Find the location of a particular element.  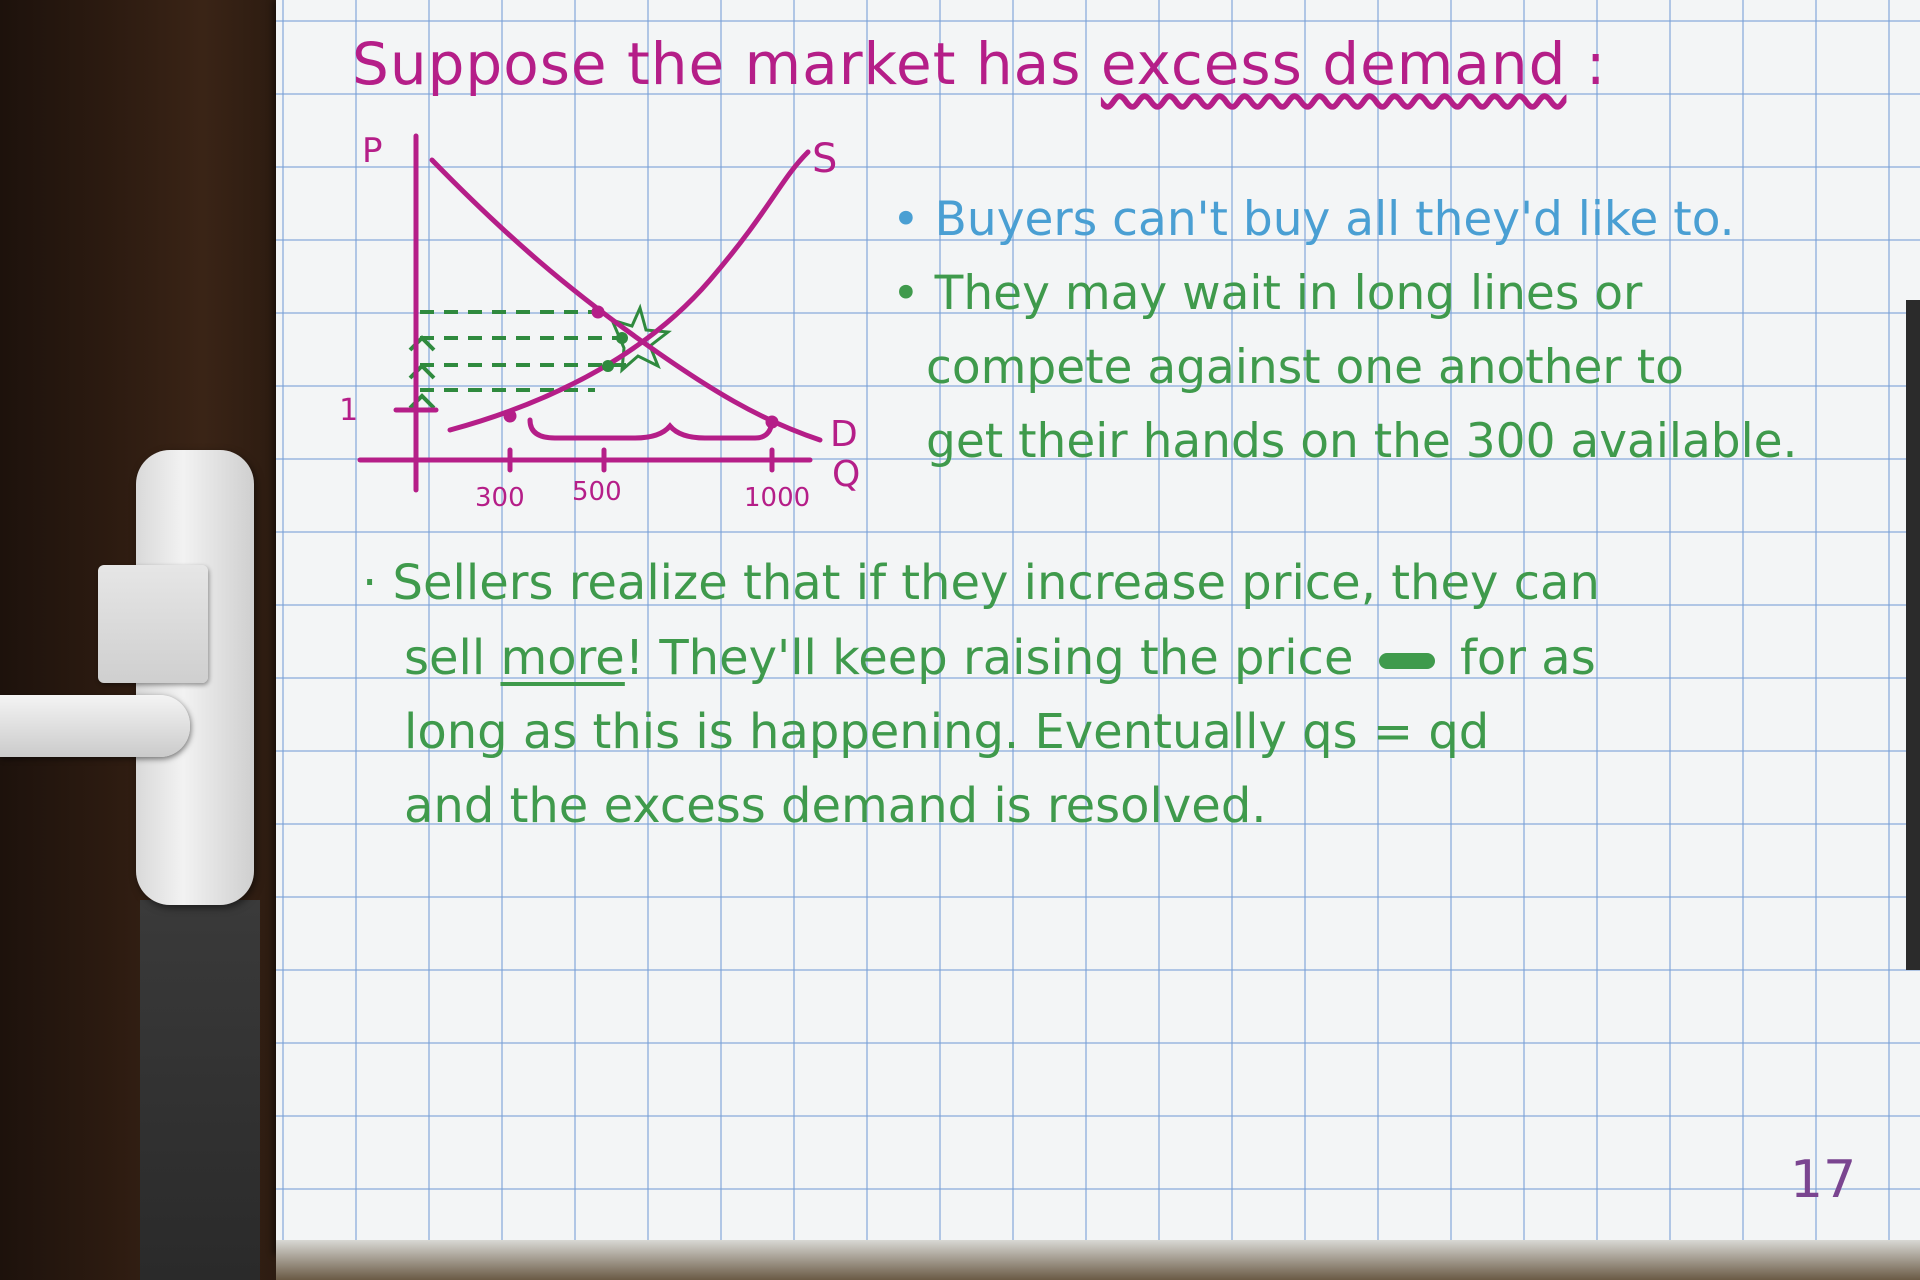

title-suffix: : is located at coordinates (1596, 64).